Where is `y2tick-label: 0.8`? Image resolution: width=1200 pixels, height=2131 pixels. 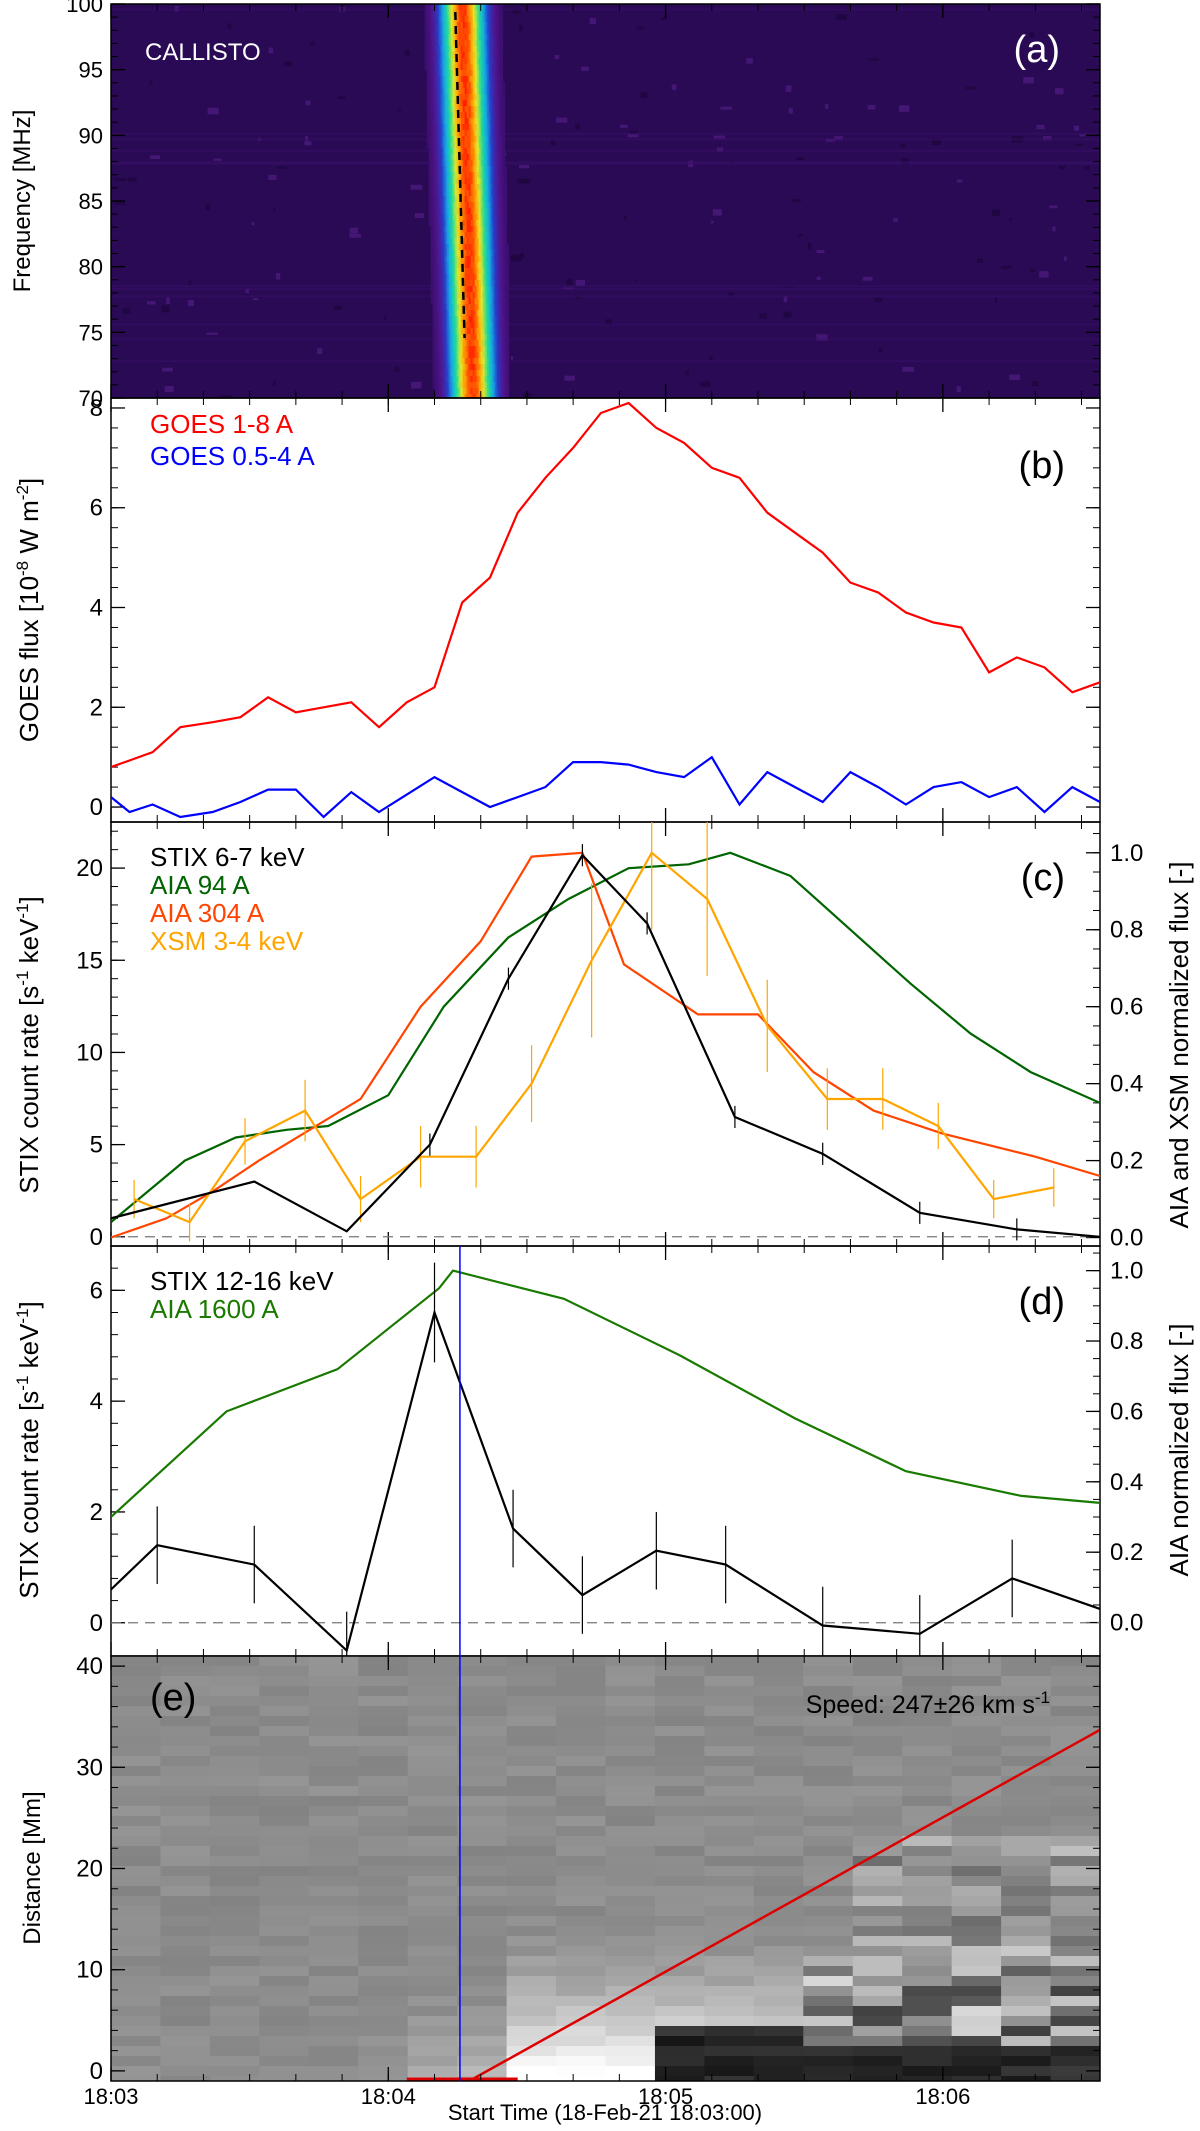 y2tick-label: 0.8 is located at coordinates (1126, 930).